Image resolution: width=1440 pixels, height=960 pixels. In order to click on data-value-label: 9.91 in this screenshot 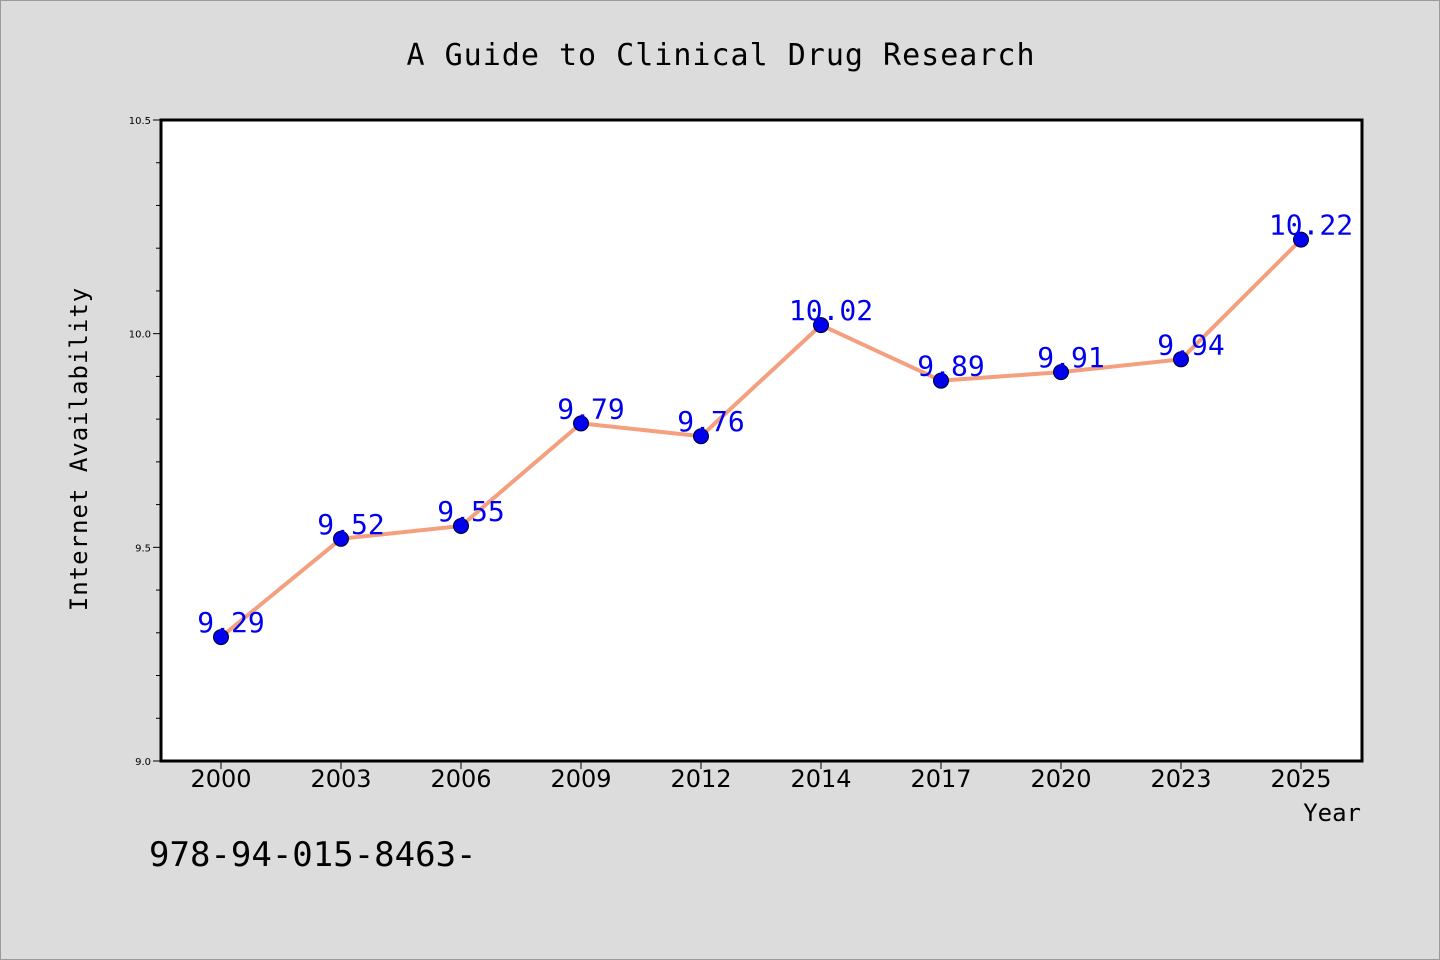, I will do `click(1070, 357)`.